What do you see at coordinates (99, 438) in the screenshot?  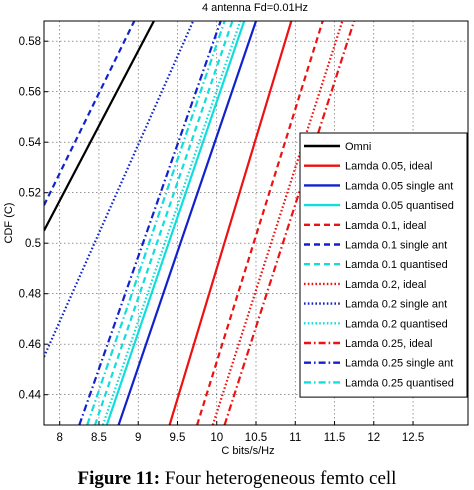 I see `x-tick-label: 8.5` at bounding box center [99, 438].